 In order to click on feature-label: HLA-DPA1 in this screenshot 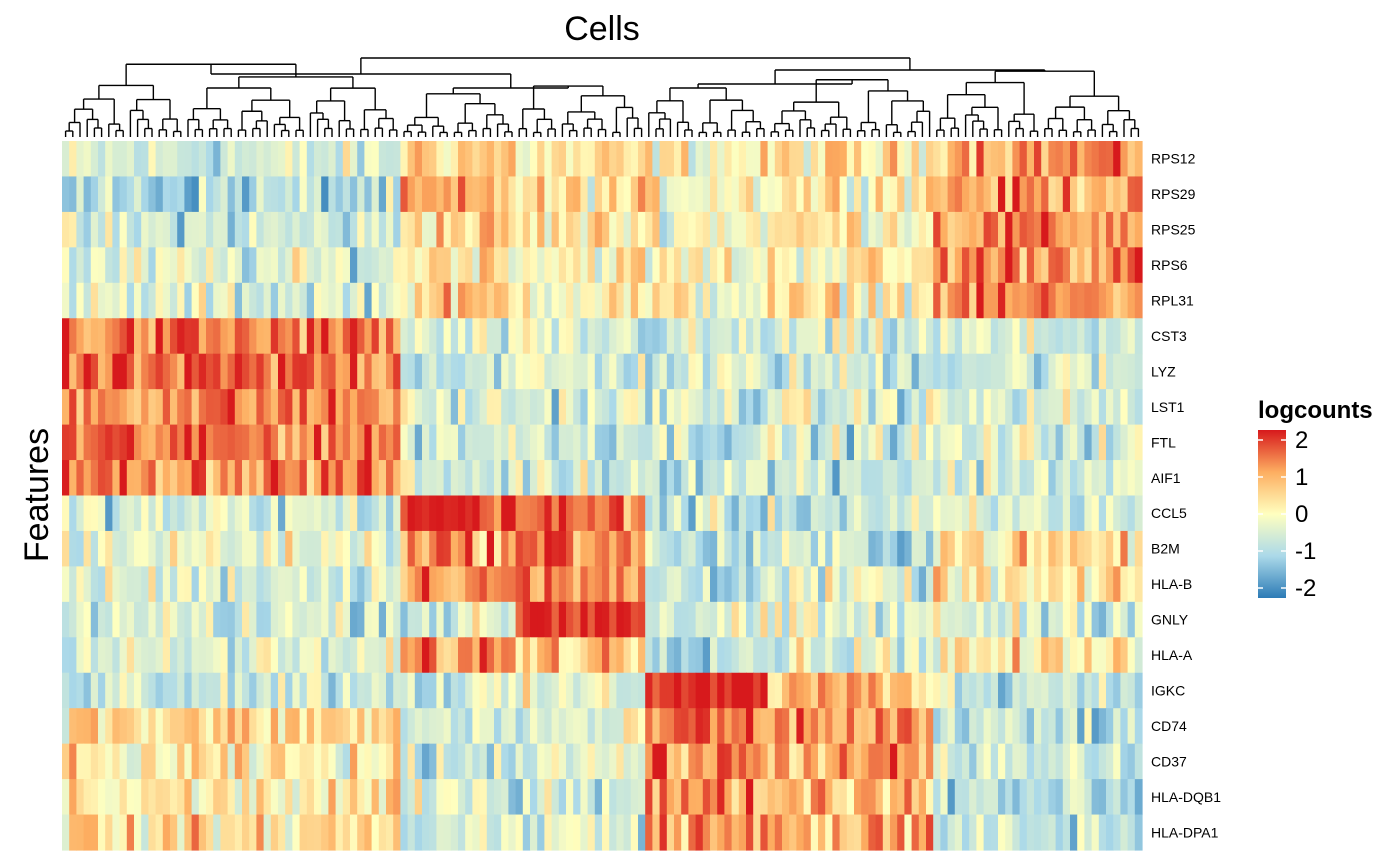, I will do `click(1185, 832)`.